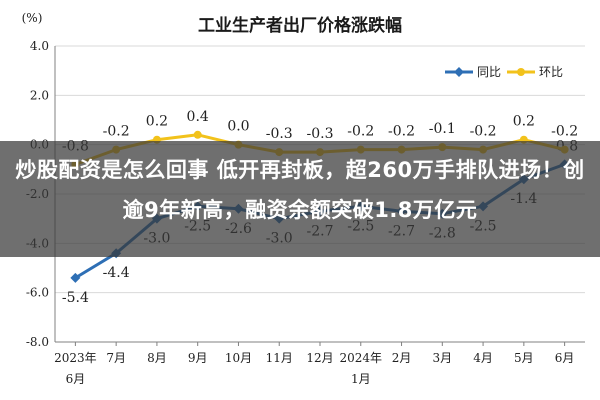  Describe the element at coordinates (279, 358) in the screenshot. I see `x-tick-label: 11月` at that location.